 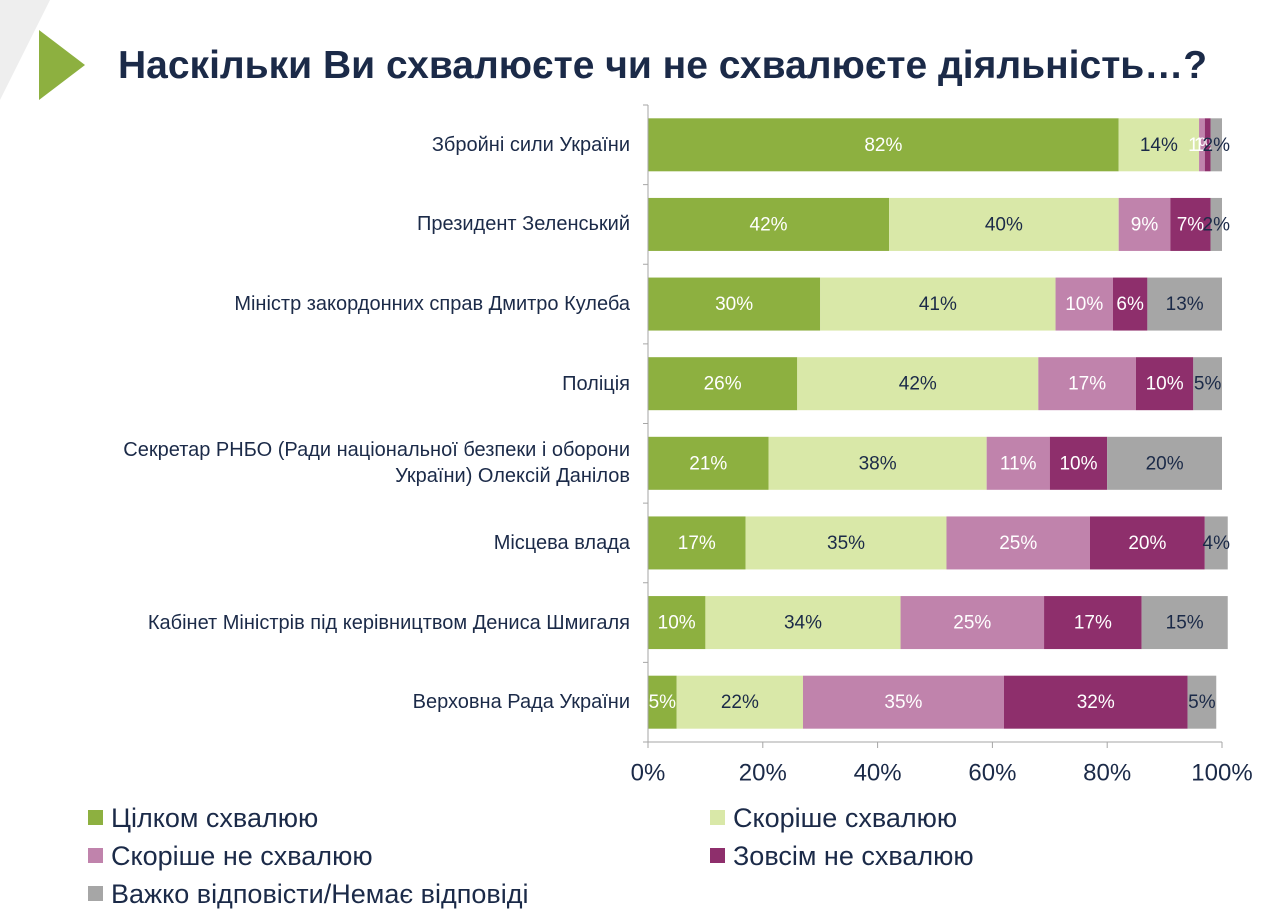 I want to click on value-label: 30%, so click(x=734, y=304).